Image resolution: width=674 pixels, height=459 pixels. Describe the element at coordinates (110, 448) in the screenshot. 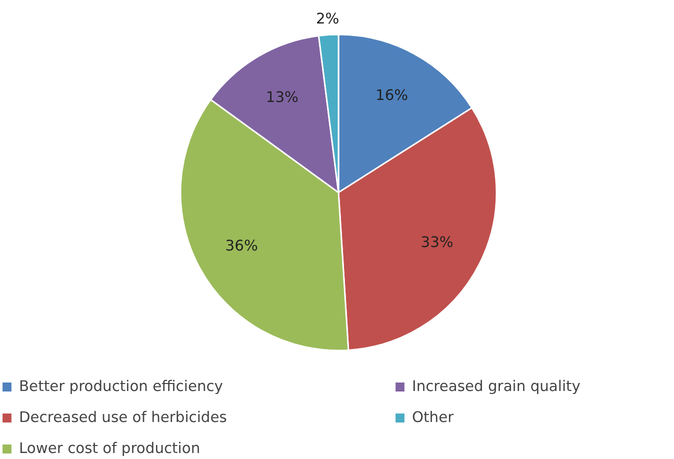

I see `legend-label: Lower cost of production` at that location.